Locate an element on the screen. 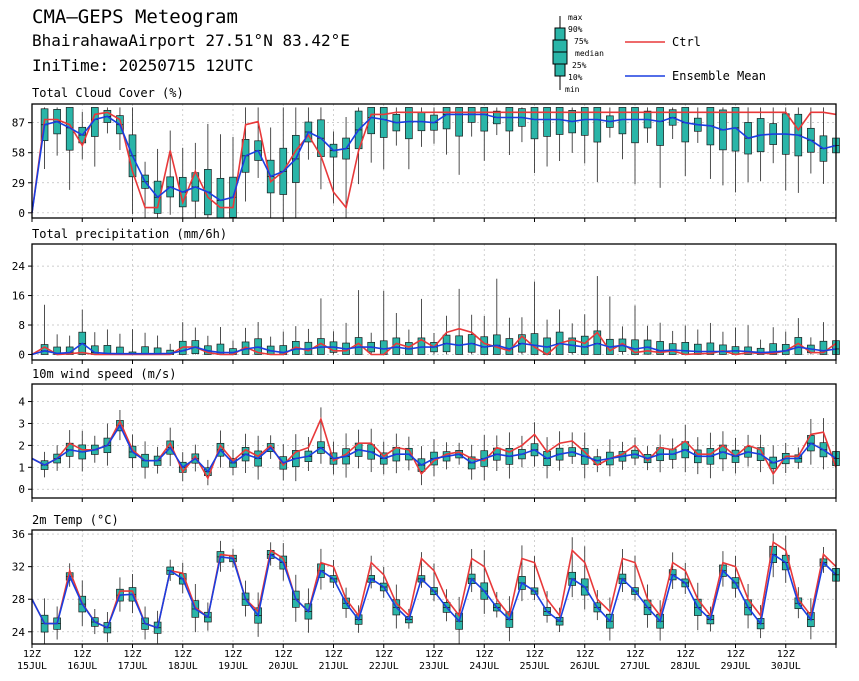 The image size is (859, 681). x-tick-label-date: 29JUL is located at coordinates (735, 666).